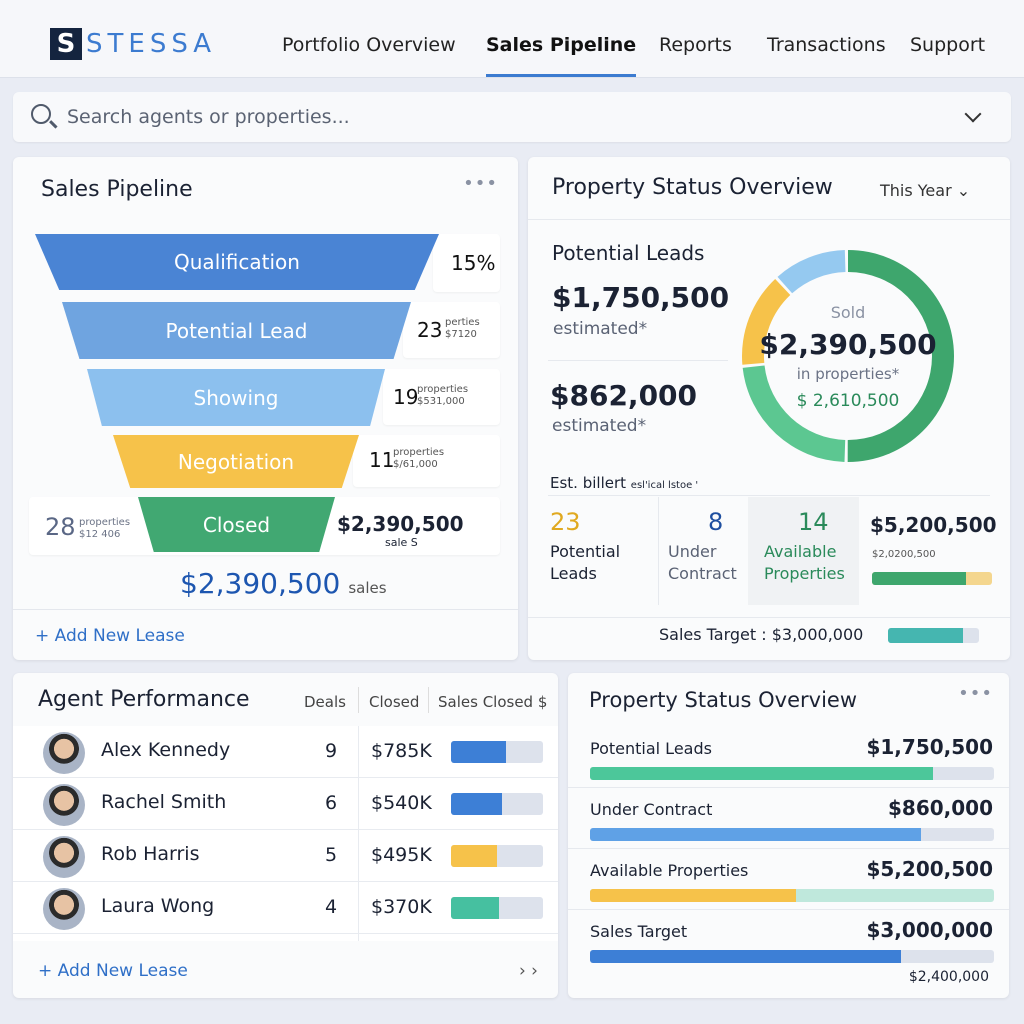 The width and height of the screenshot is (1024, 1024). Describe the element at coordinates (664, 485) in the screenshot. I see `est-line-small: esl'ical lstoe '` at that location.